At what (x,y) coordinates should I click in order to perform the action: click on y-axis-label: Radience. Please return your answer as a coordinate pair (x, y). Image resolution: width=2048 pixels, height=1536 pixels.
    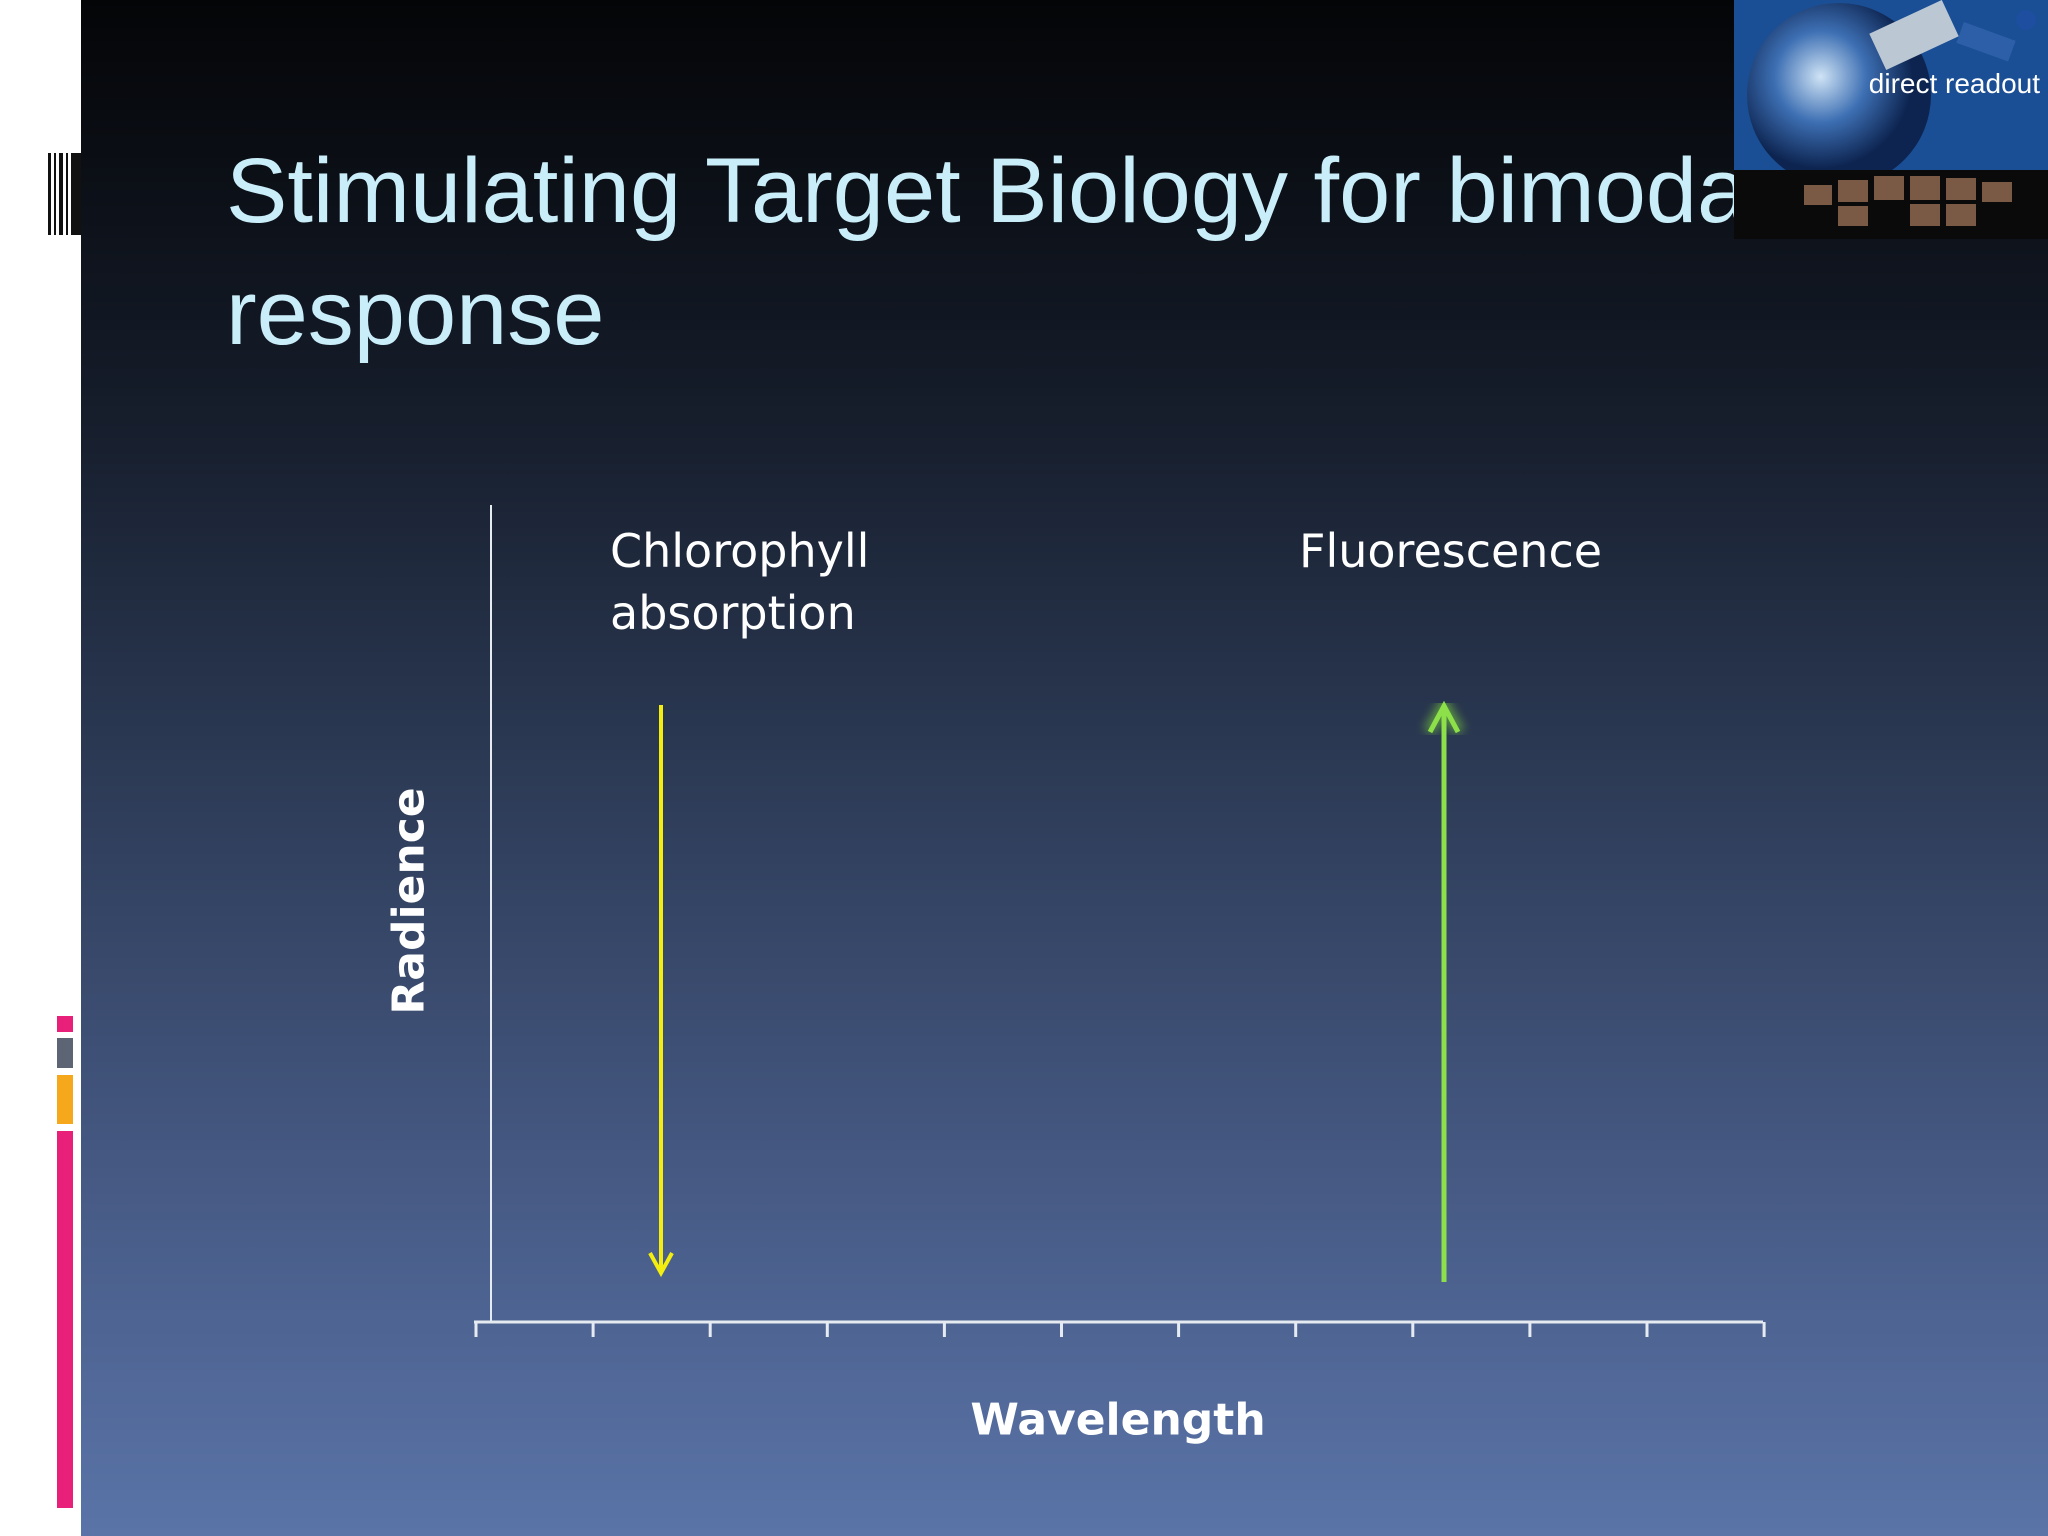
    Looking at the image, I should click on (409, 901).